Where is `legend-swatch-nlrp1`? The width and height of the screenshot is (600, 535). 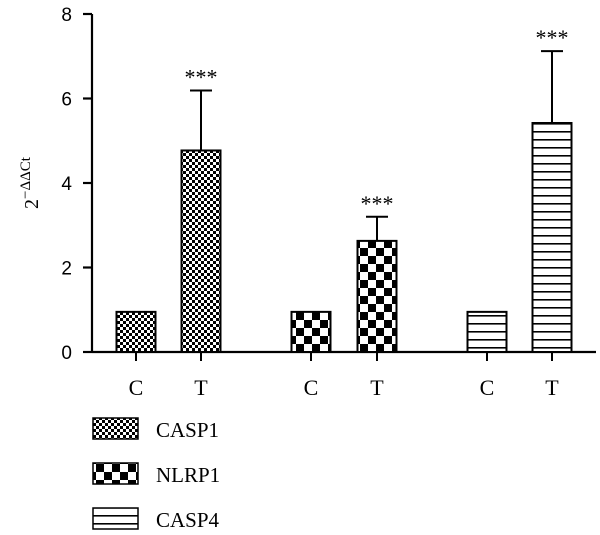
legend-swatch-nlrp1 is located at coordinates (115, 473).